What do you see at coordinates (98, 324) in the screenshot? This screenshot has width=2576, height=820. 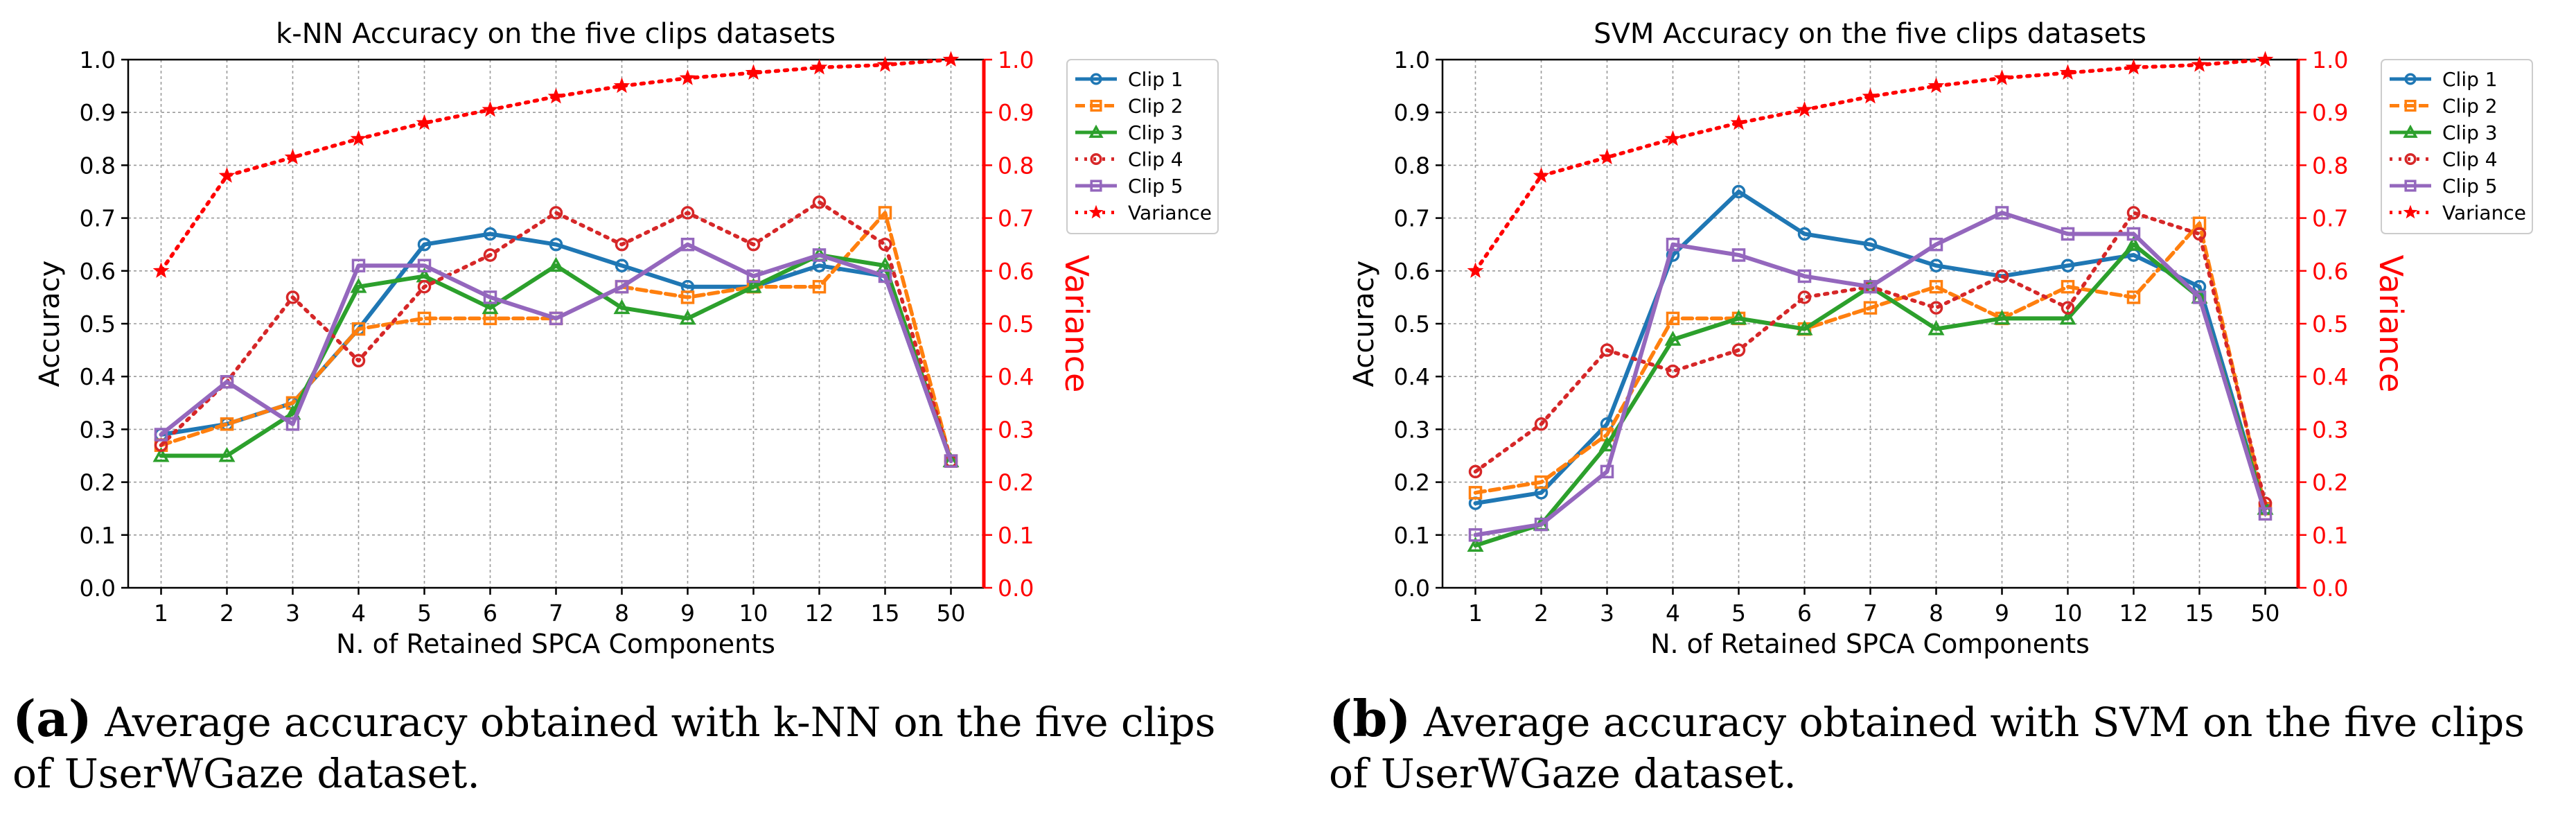 I see `y-tick-label: 0.5` at bounding box center [98, 324].